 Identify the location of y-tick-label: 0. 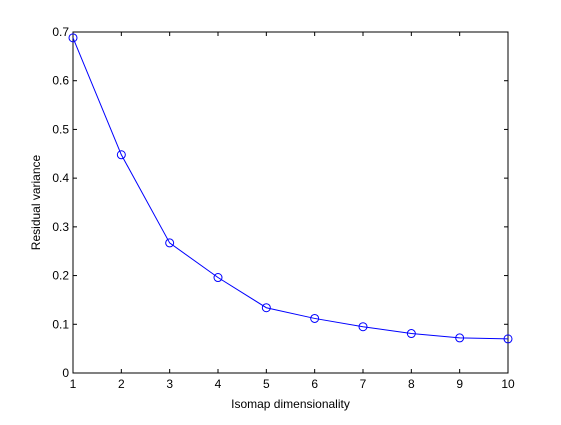
(65, 373).